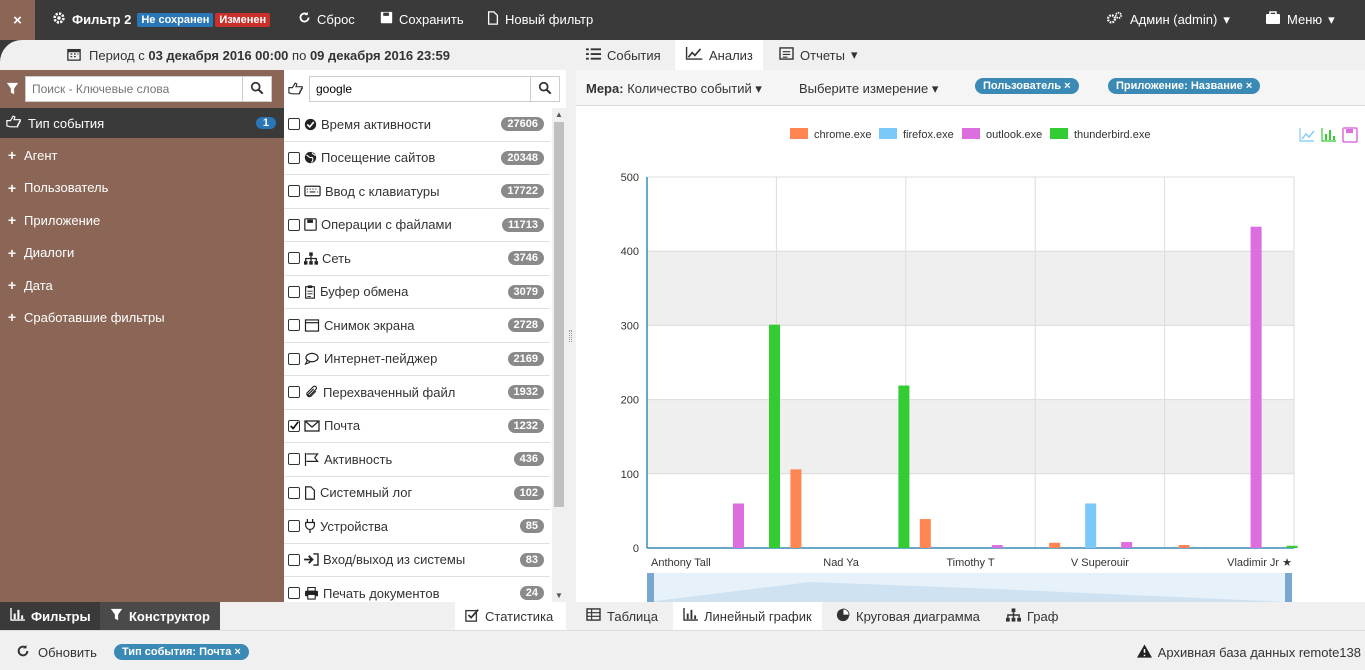 This screenshot has height=670, width=1365. Describe the element at coordinates (674, 89) in the screenshot. I see `measure-select: Мера: Количество событий ▾` at that location.